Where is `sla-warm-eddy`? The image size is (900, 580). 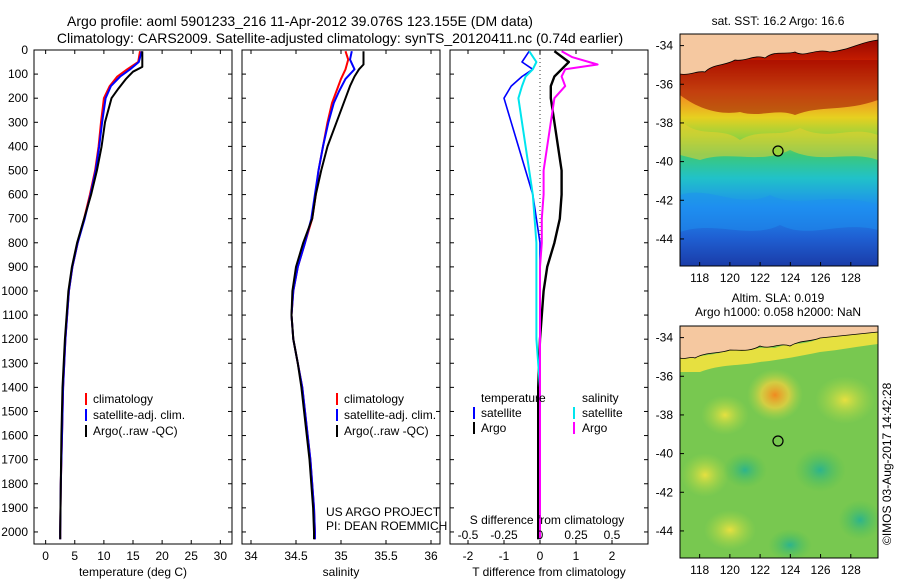
sla-warm-eddy is located at coordinates (775, 395).